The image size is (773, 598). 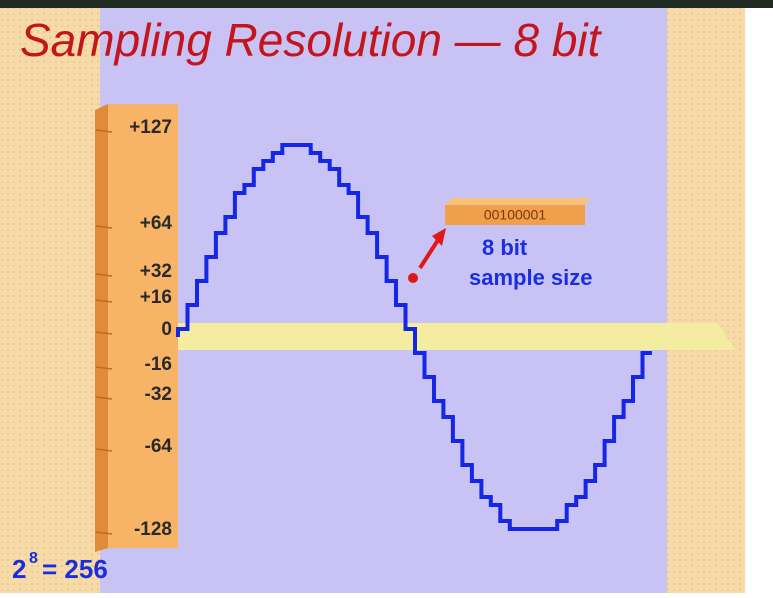 I want to click on scale-label: 0, so click(x=166, y=329).